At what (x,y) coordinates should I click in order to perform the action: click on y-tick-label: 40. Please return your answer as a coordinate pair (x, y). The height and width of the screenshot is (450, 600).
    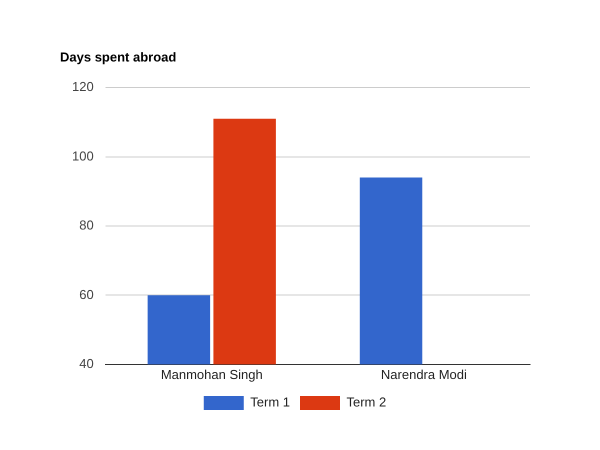
    Looking at the image, I should click on (86, 363).